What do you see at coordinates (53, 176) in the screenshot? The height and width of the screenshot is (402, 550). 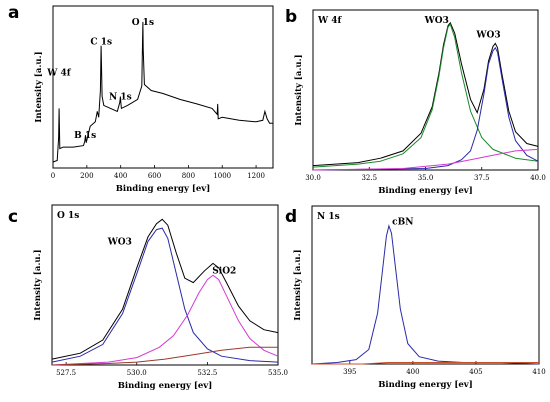 I see `panel-a-xtick-label: 0` at bounding box center [53, 176].